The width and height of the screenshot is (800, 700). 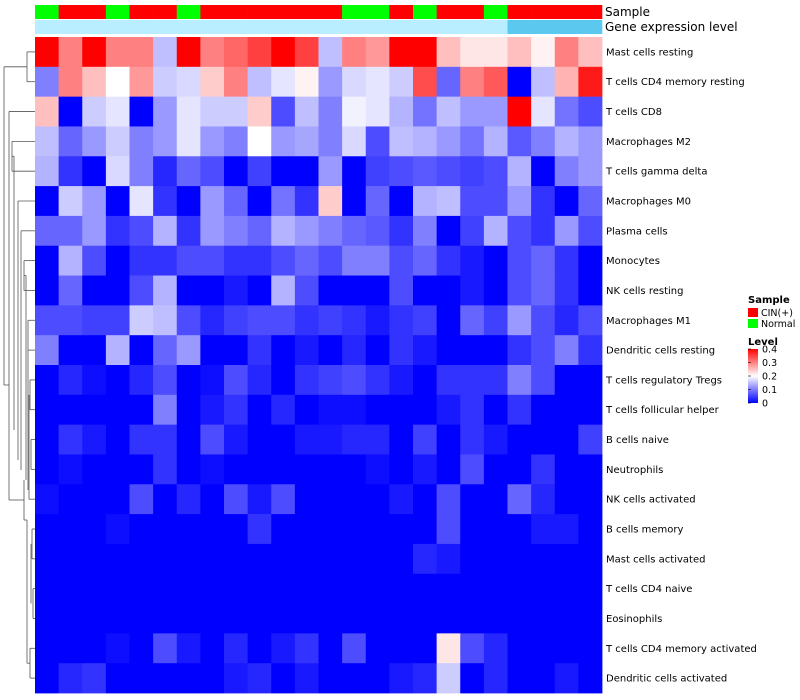 What do you see at coordinates (648, 589) in the screenshot?
I see `row-label: T cells CD4 naive` at bounding box center [648, 589].